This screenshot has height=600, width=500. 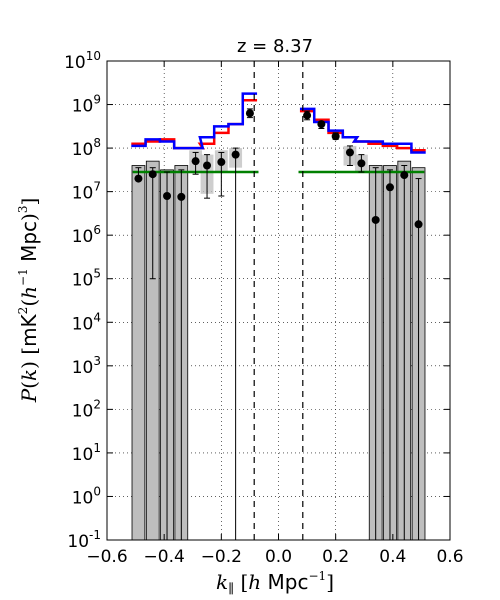 I want to click on y-tick-label: 10⁷, so click(x=86, y=192).